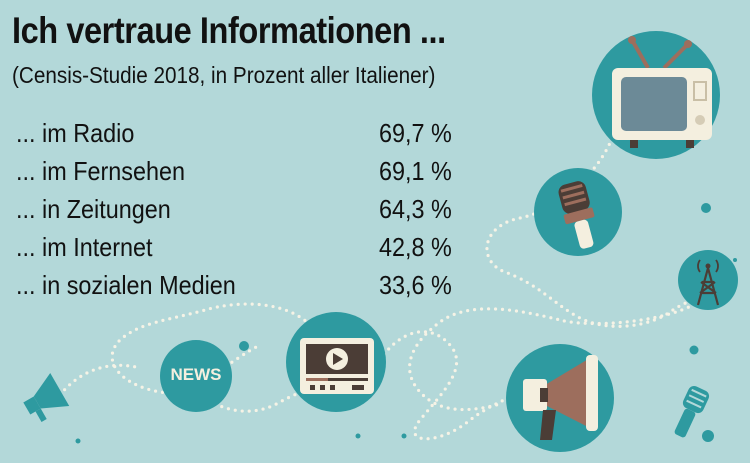 Image resolution: width=750 pixels, height=463 pixels. I want to click on list-item: ... in sozialen Medien 33,6 %, so click(246, 288).